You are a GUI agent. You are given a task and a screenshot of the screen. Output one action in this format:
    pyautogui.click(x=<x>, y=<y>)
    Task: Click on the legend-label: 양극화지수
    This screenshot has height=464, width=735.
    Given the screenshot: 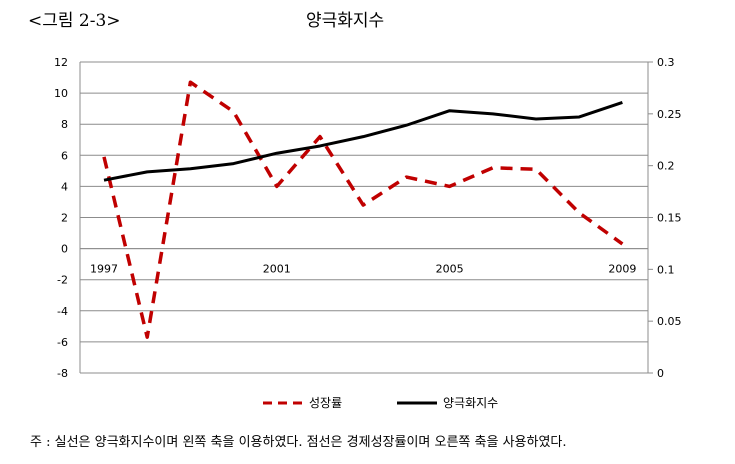 What is the action you would take?
    pyautogui.click(x=470, y=403)
    